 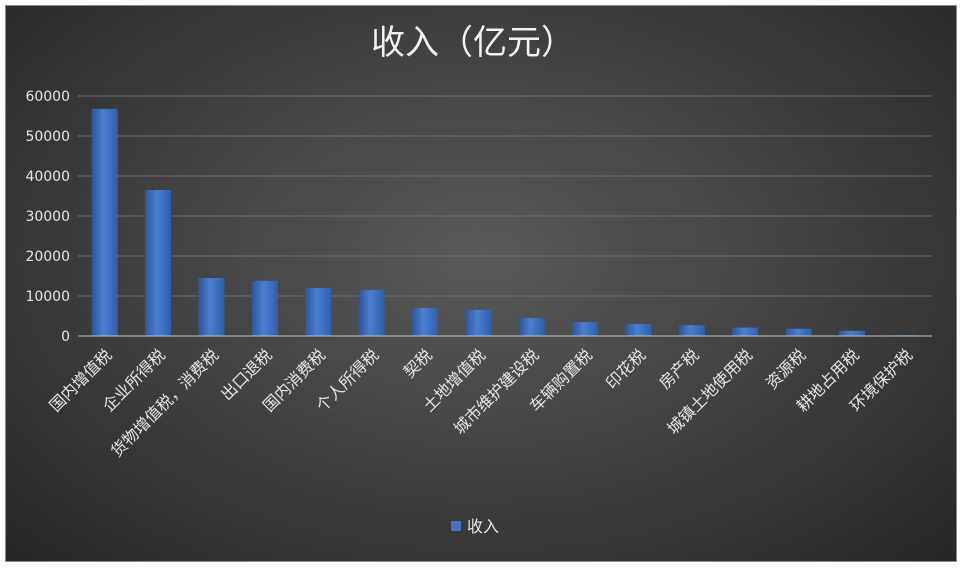 What do you see at coordinates (47, 137) in the screenshot?
I see `y-tick-label: 50000` at bounding box center [47, 137].